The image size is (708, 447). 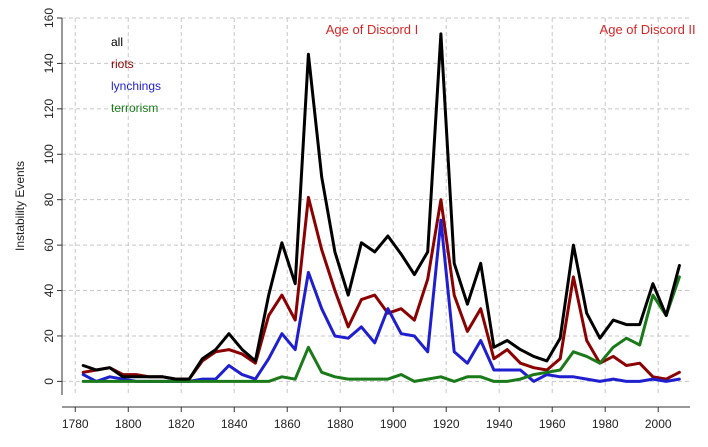 What do you see at coordinates (49, 109) in the screenshot?
I see `y-tick-label: 120` at bounding box center [49, 109].